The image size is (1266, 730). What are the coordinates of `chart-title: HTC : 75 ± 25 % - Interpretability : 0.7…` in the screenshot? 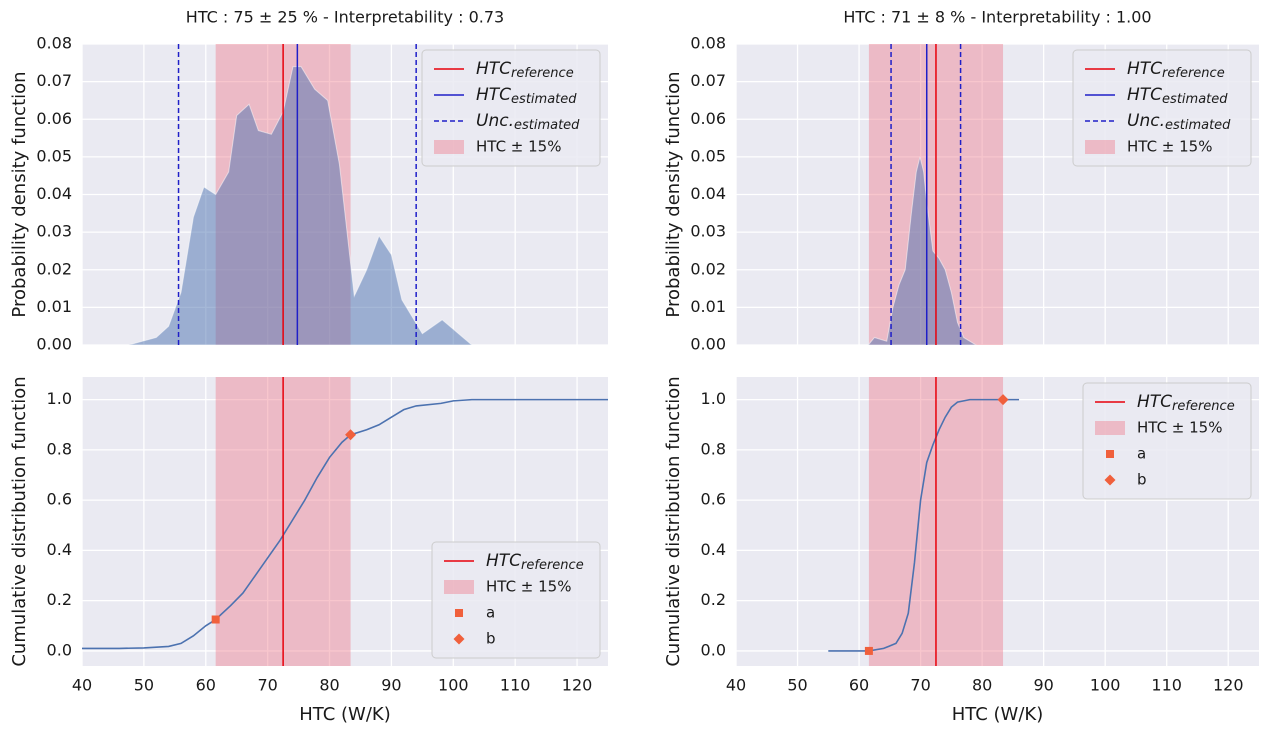 It's located at (345, 17).